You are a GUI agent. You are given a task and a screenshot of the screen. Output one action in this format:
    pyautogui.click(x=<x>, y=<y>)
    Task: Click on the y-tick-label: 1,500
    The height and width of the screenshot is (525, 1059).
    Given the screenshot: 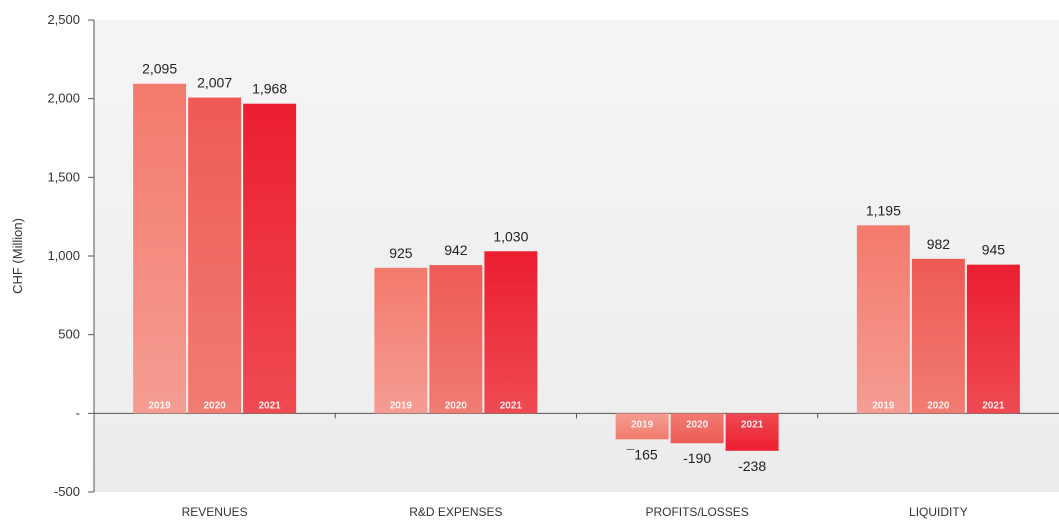 What is the action you would take?
    pyautogui.click(x=63, y=176)
    